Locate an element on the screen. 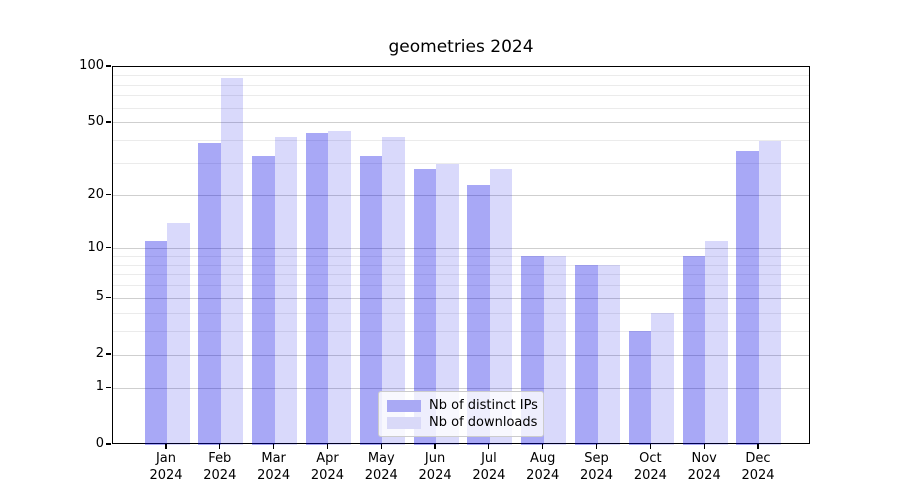 Image resolution: width=900 pixels, height=500 pixels. xtick-month: Jul is located at coordinates (489, 458).